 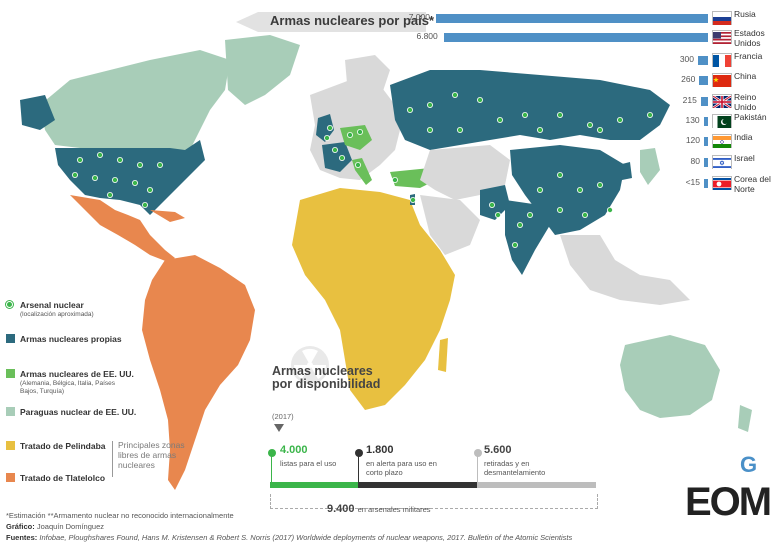 I want to click on country-row: 215 Reino Unido, so click(x=387, y=101).